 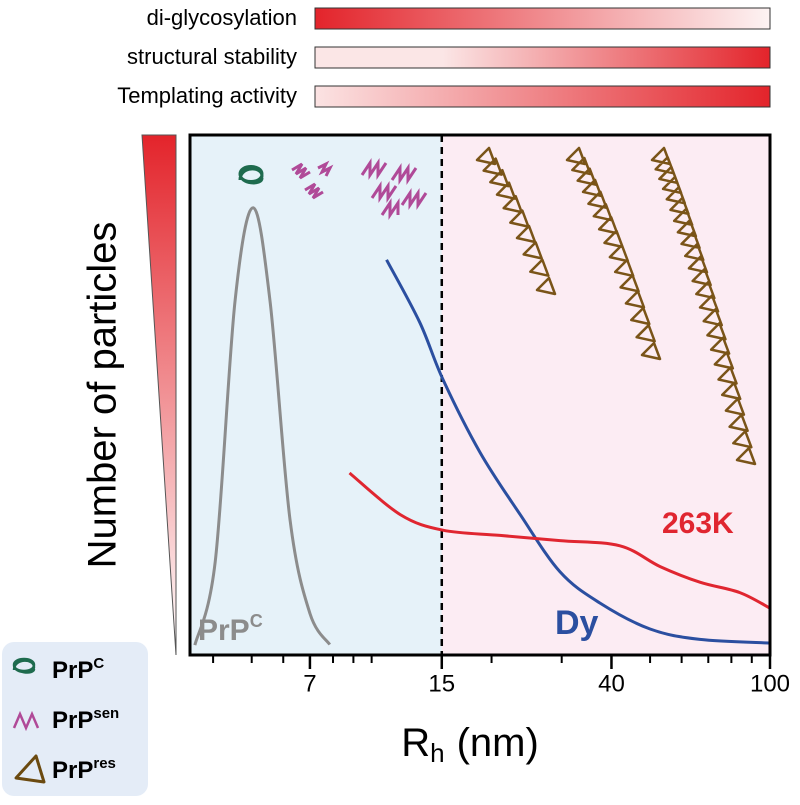 What do you see at coordinates (441, 683) in the screenshot?
I see `x-tick-label: 15` at bounding box center [441, 683].